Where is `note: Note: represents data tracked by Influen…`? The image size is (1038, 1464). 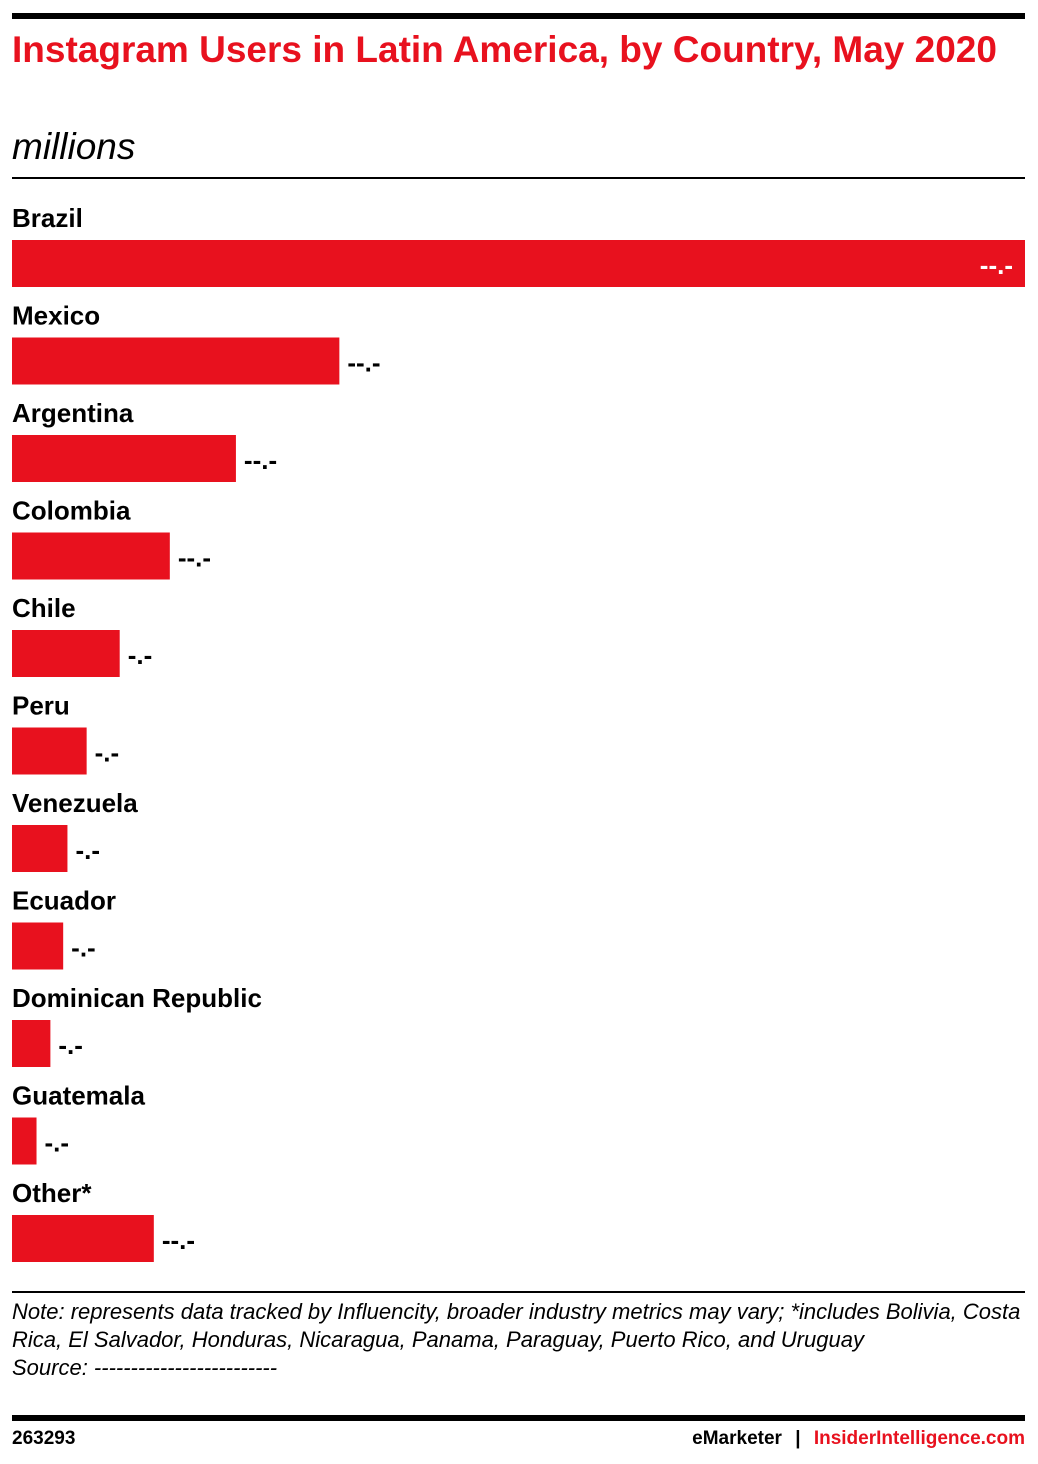
note: Note: represents data tracked by Influen… is located at coordinates (516, 1325).